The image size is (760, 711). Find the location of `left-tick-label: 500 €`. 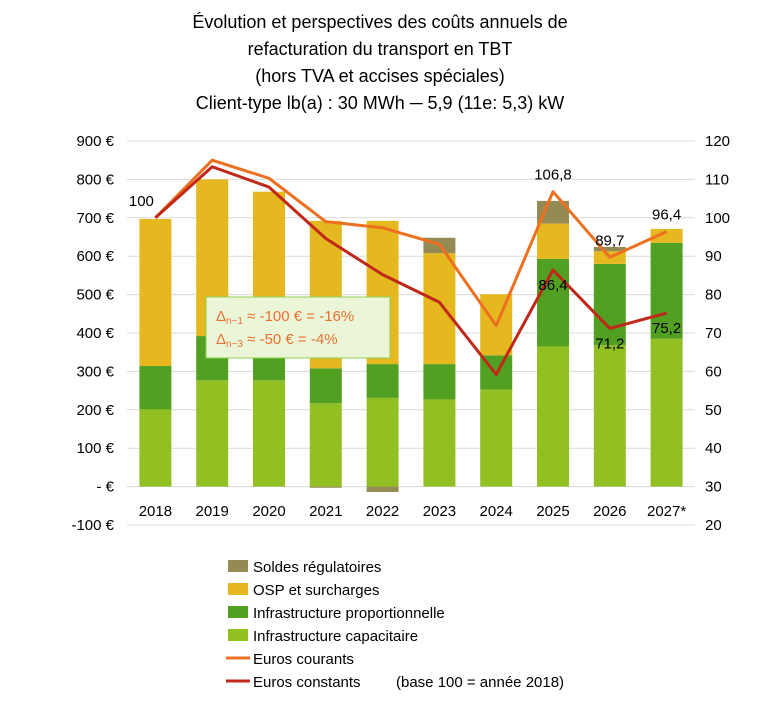

left-tick-label: 500 € is located at coordinates (95, 295).